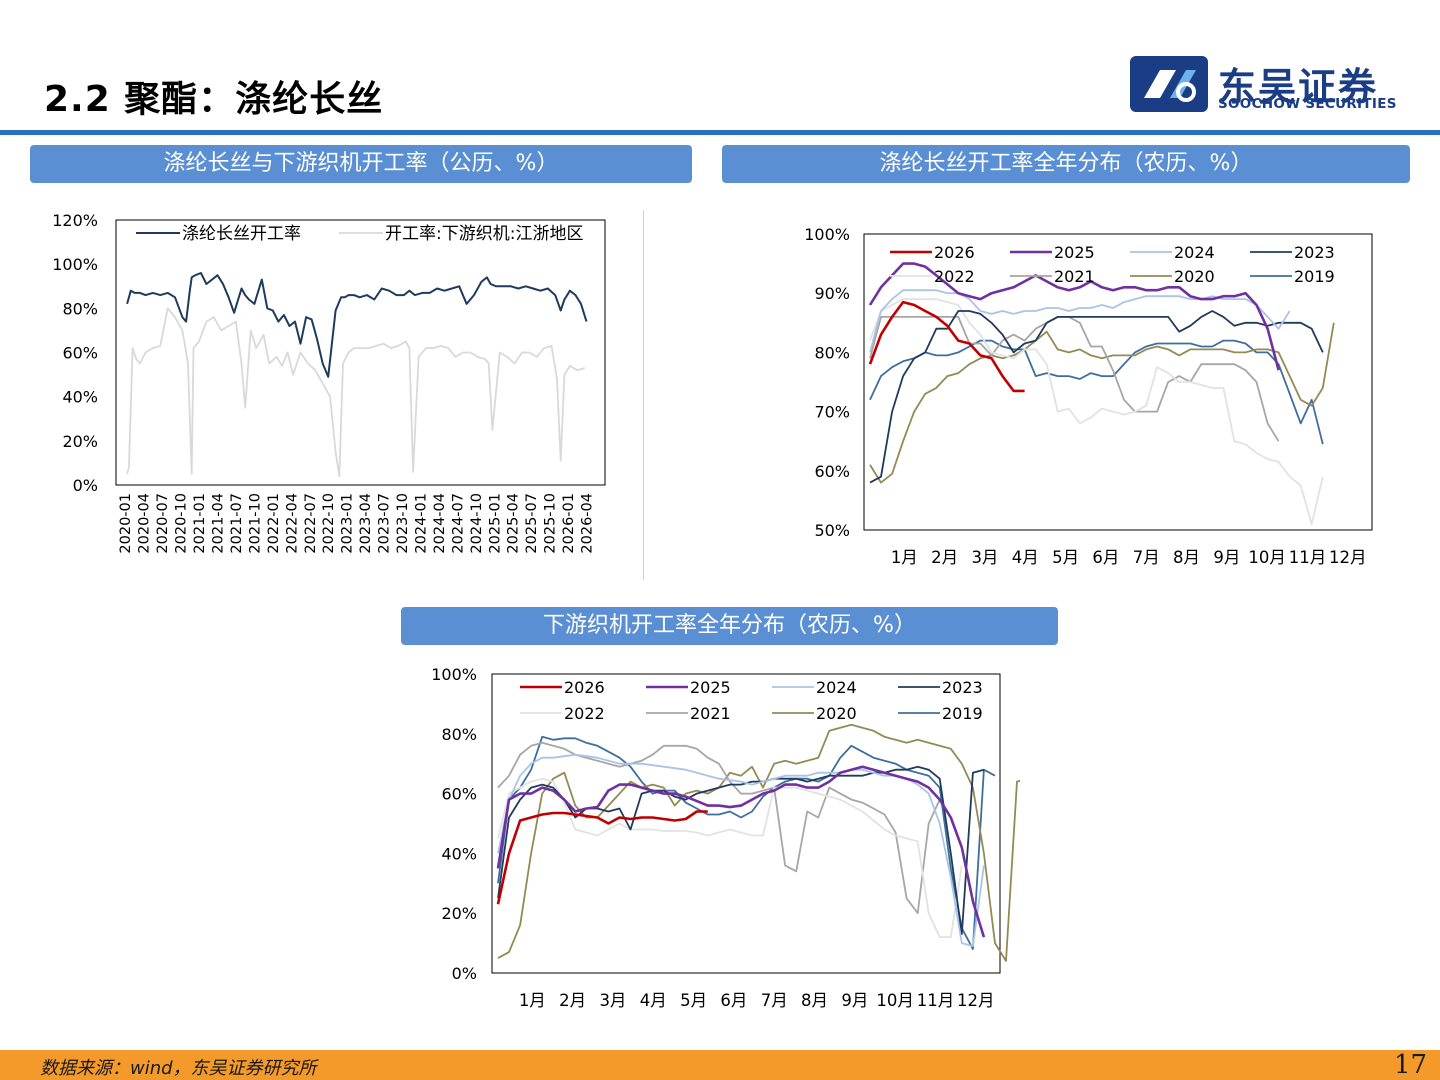  Describe the element at coordinates (366, 523) in the screenshot. I see `x-tick-label: 2023-04` at that location.